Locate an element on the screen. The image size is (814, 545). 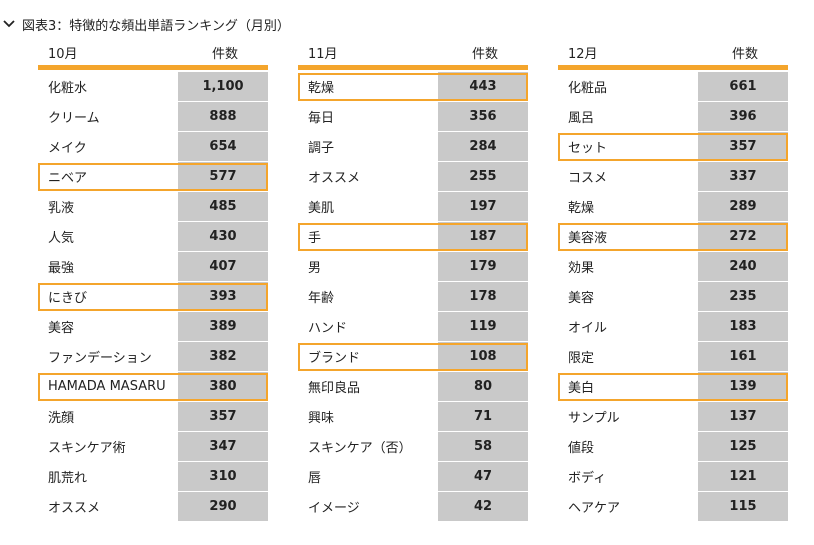
count-cell: 1,100 is located at coordinates (223, 86).